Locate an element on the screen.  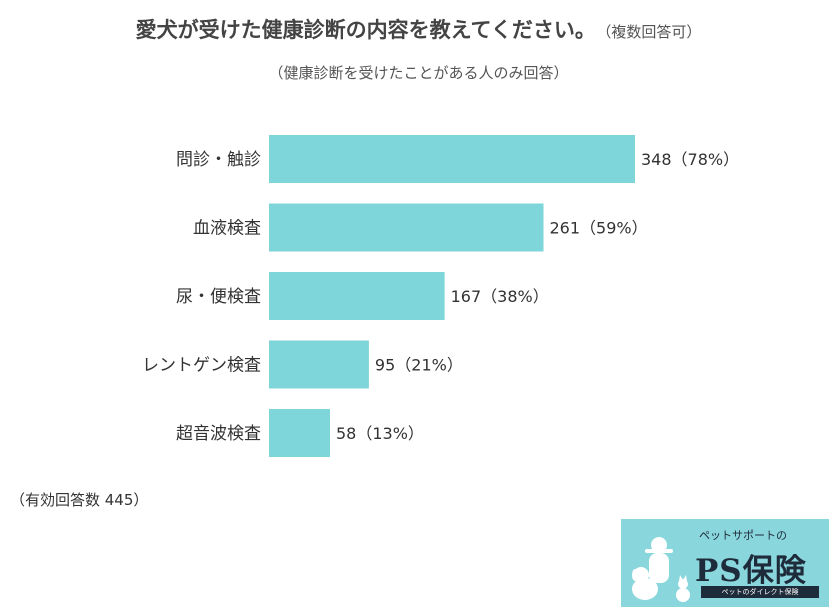
category-label: レントゲン検査 is located at coordinates (201, 366).